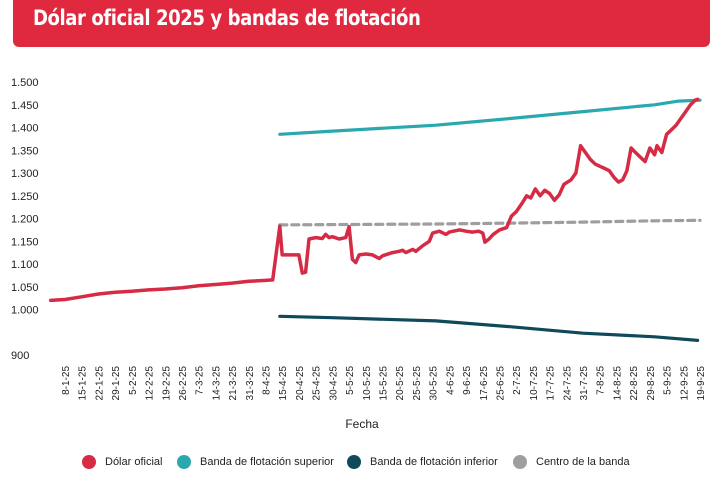 Image resolution: width=716 pixels, height=494 pixels. What do you see at coordinates (133, 380) in the screenshot?
I see `x-tick-label: 5-2-25` at bounding box center [133, 380].